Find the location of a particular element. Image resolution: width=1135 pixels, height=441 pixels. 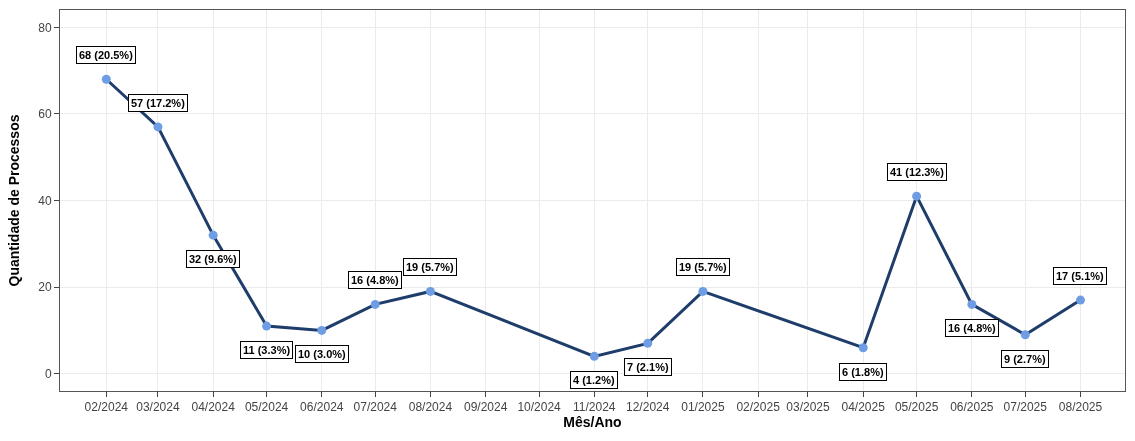

y-tick-label: 20 is located at coordinates (45, 287).